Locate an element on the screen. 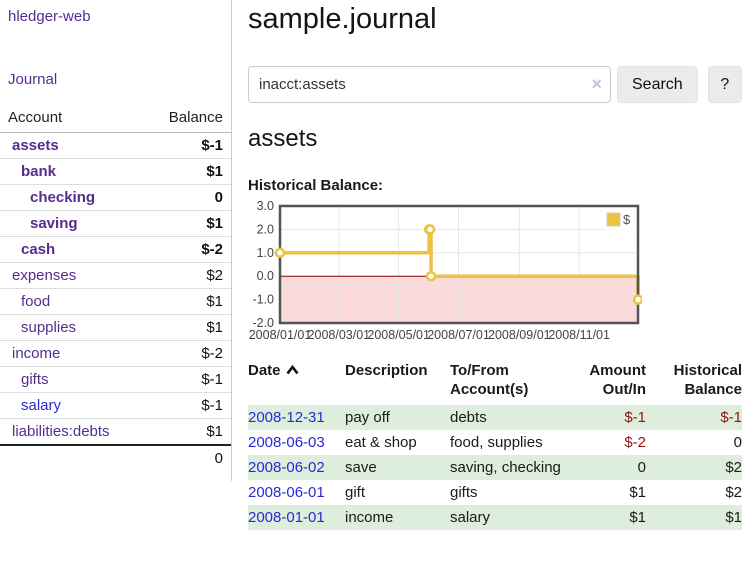  register-amount: 0 is located at coordinates (606, 467).